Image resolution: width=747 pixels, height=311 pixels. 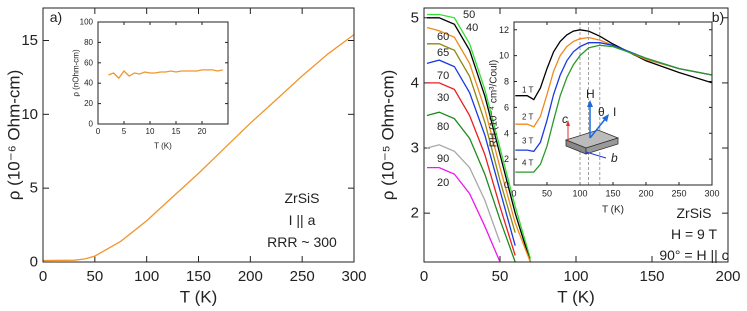 What do you see at coordinates (494, 103) in the screenshot?
I see `y-axis-label: RH (10⁻⁴ cm³/Coul)` at bounding box center [494, 103].